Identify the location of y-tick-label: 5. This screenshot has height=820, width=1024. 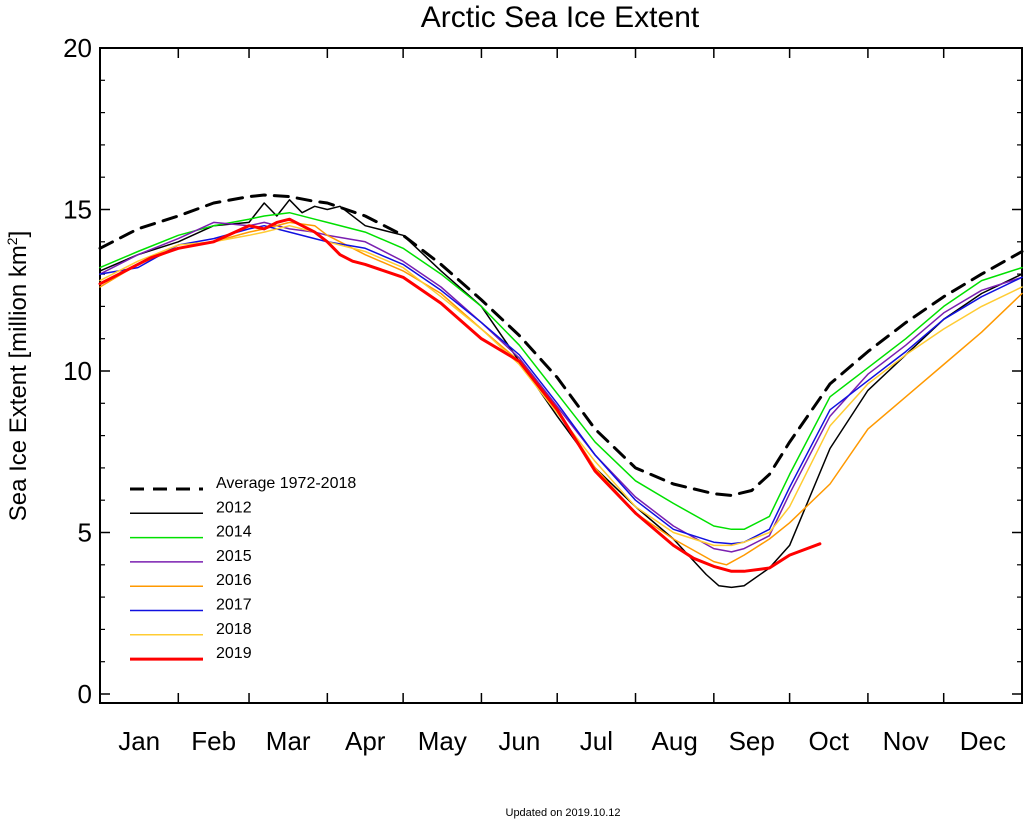
(85, 533).